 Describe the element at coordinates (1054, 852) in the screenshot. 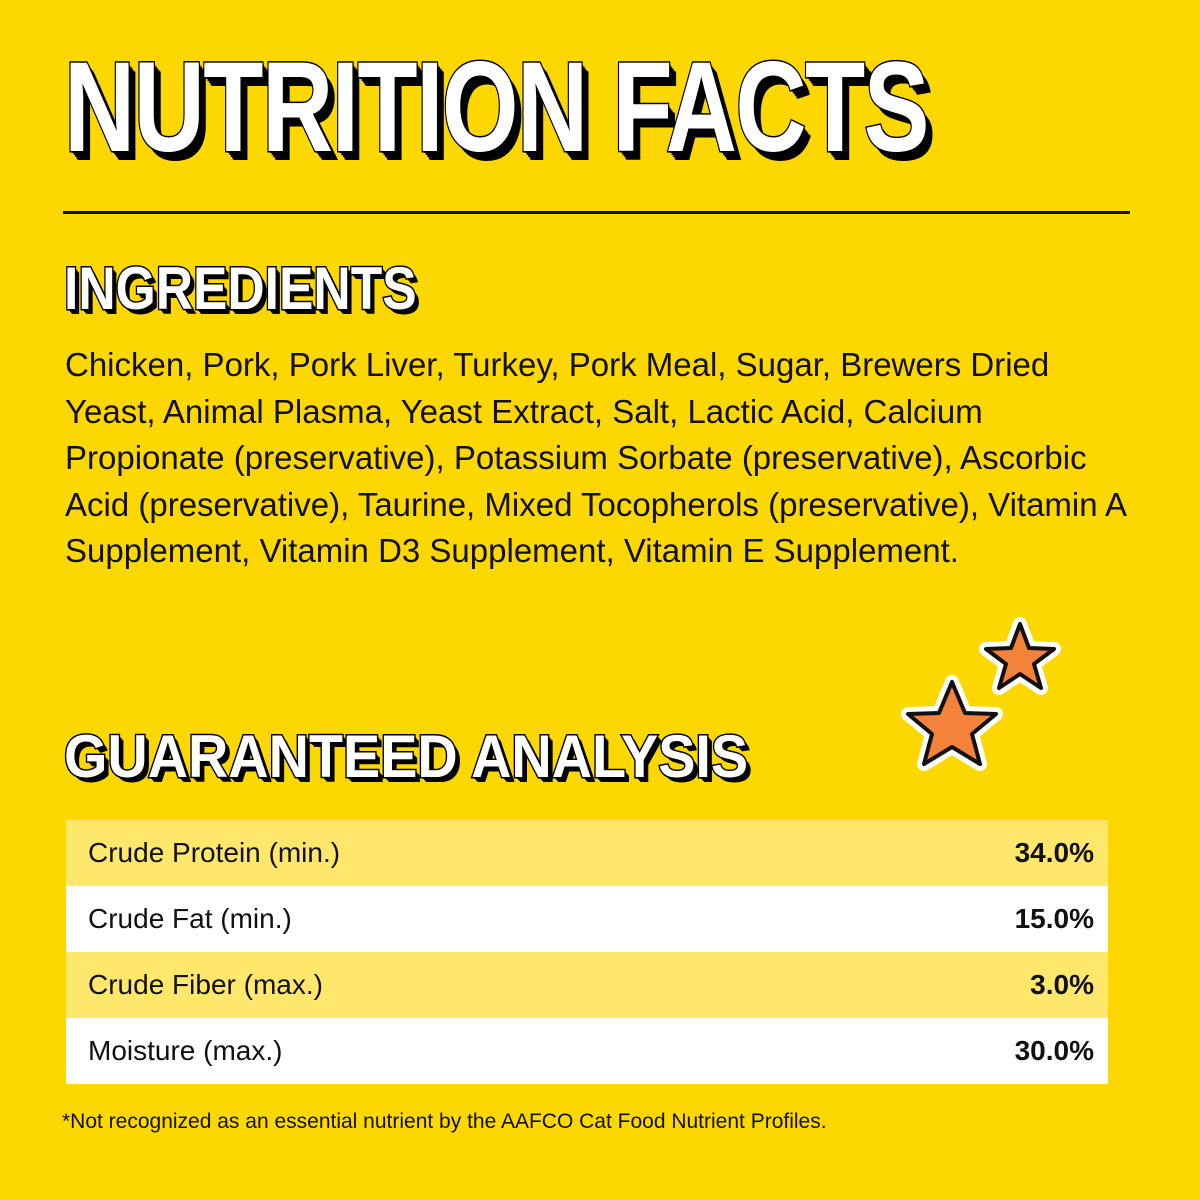

I see `row-value: 34.0%` at that location.